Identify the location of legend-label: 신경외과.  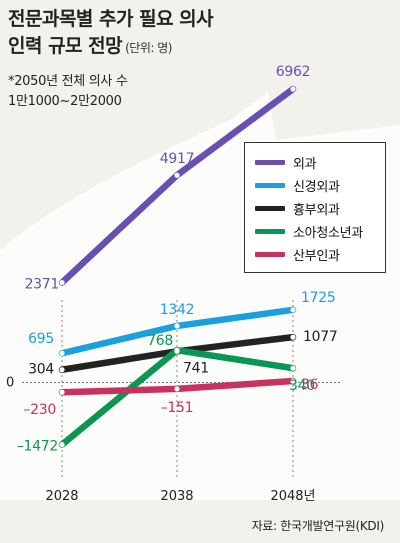
(316, 187).